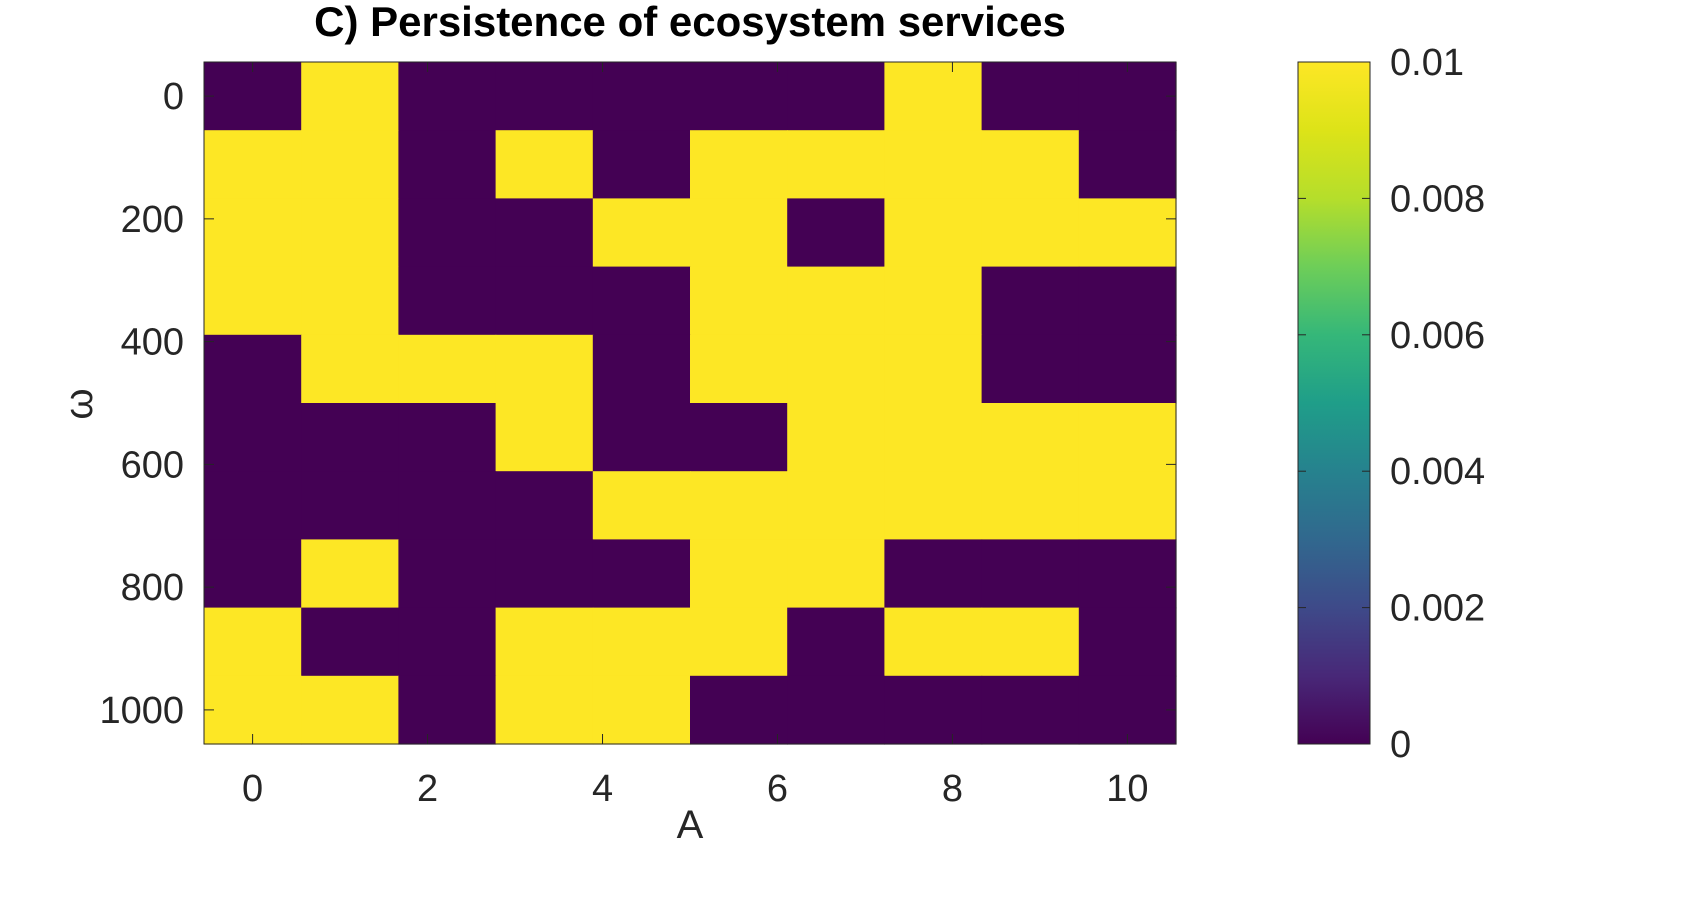 The height and width of the screenshot is (904, 1698). Describe the element at coordinates (252, 789) in the screenshot. I see `x-tick-label: 0` at that location.